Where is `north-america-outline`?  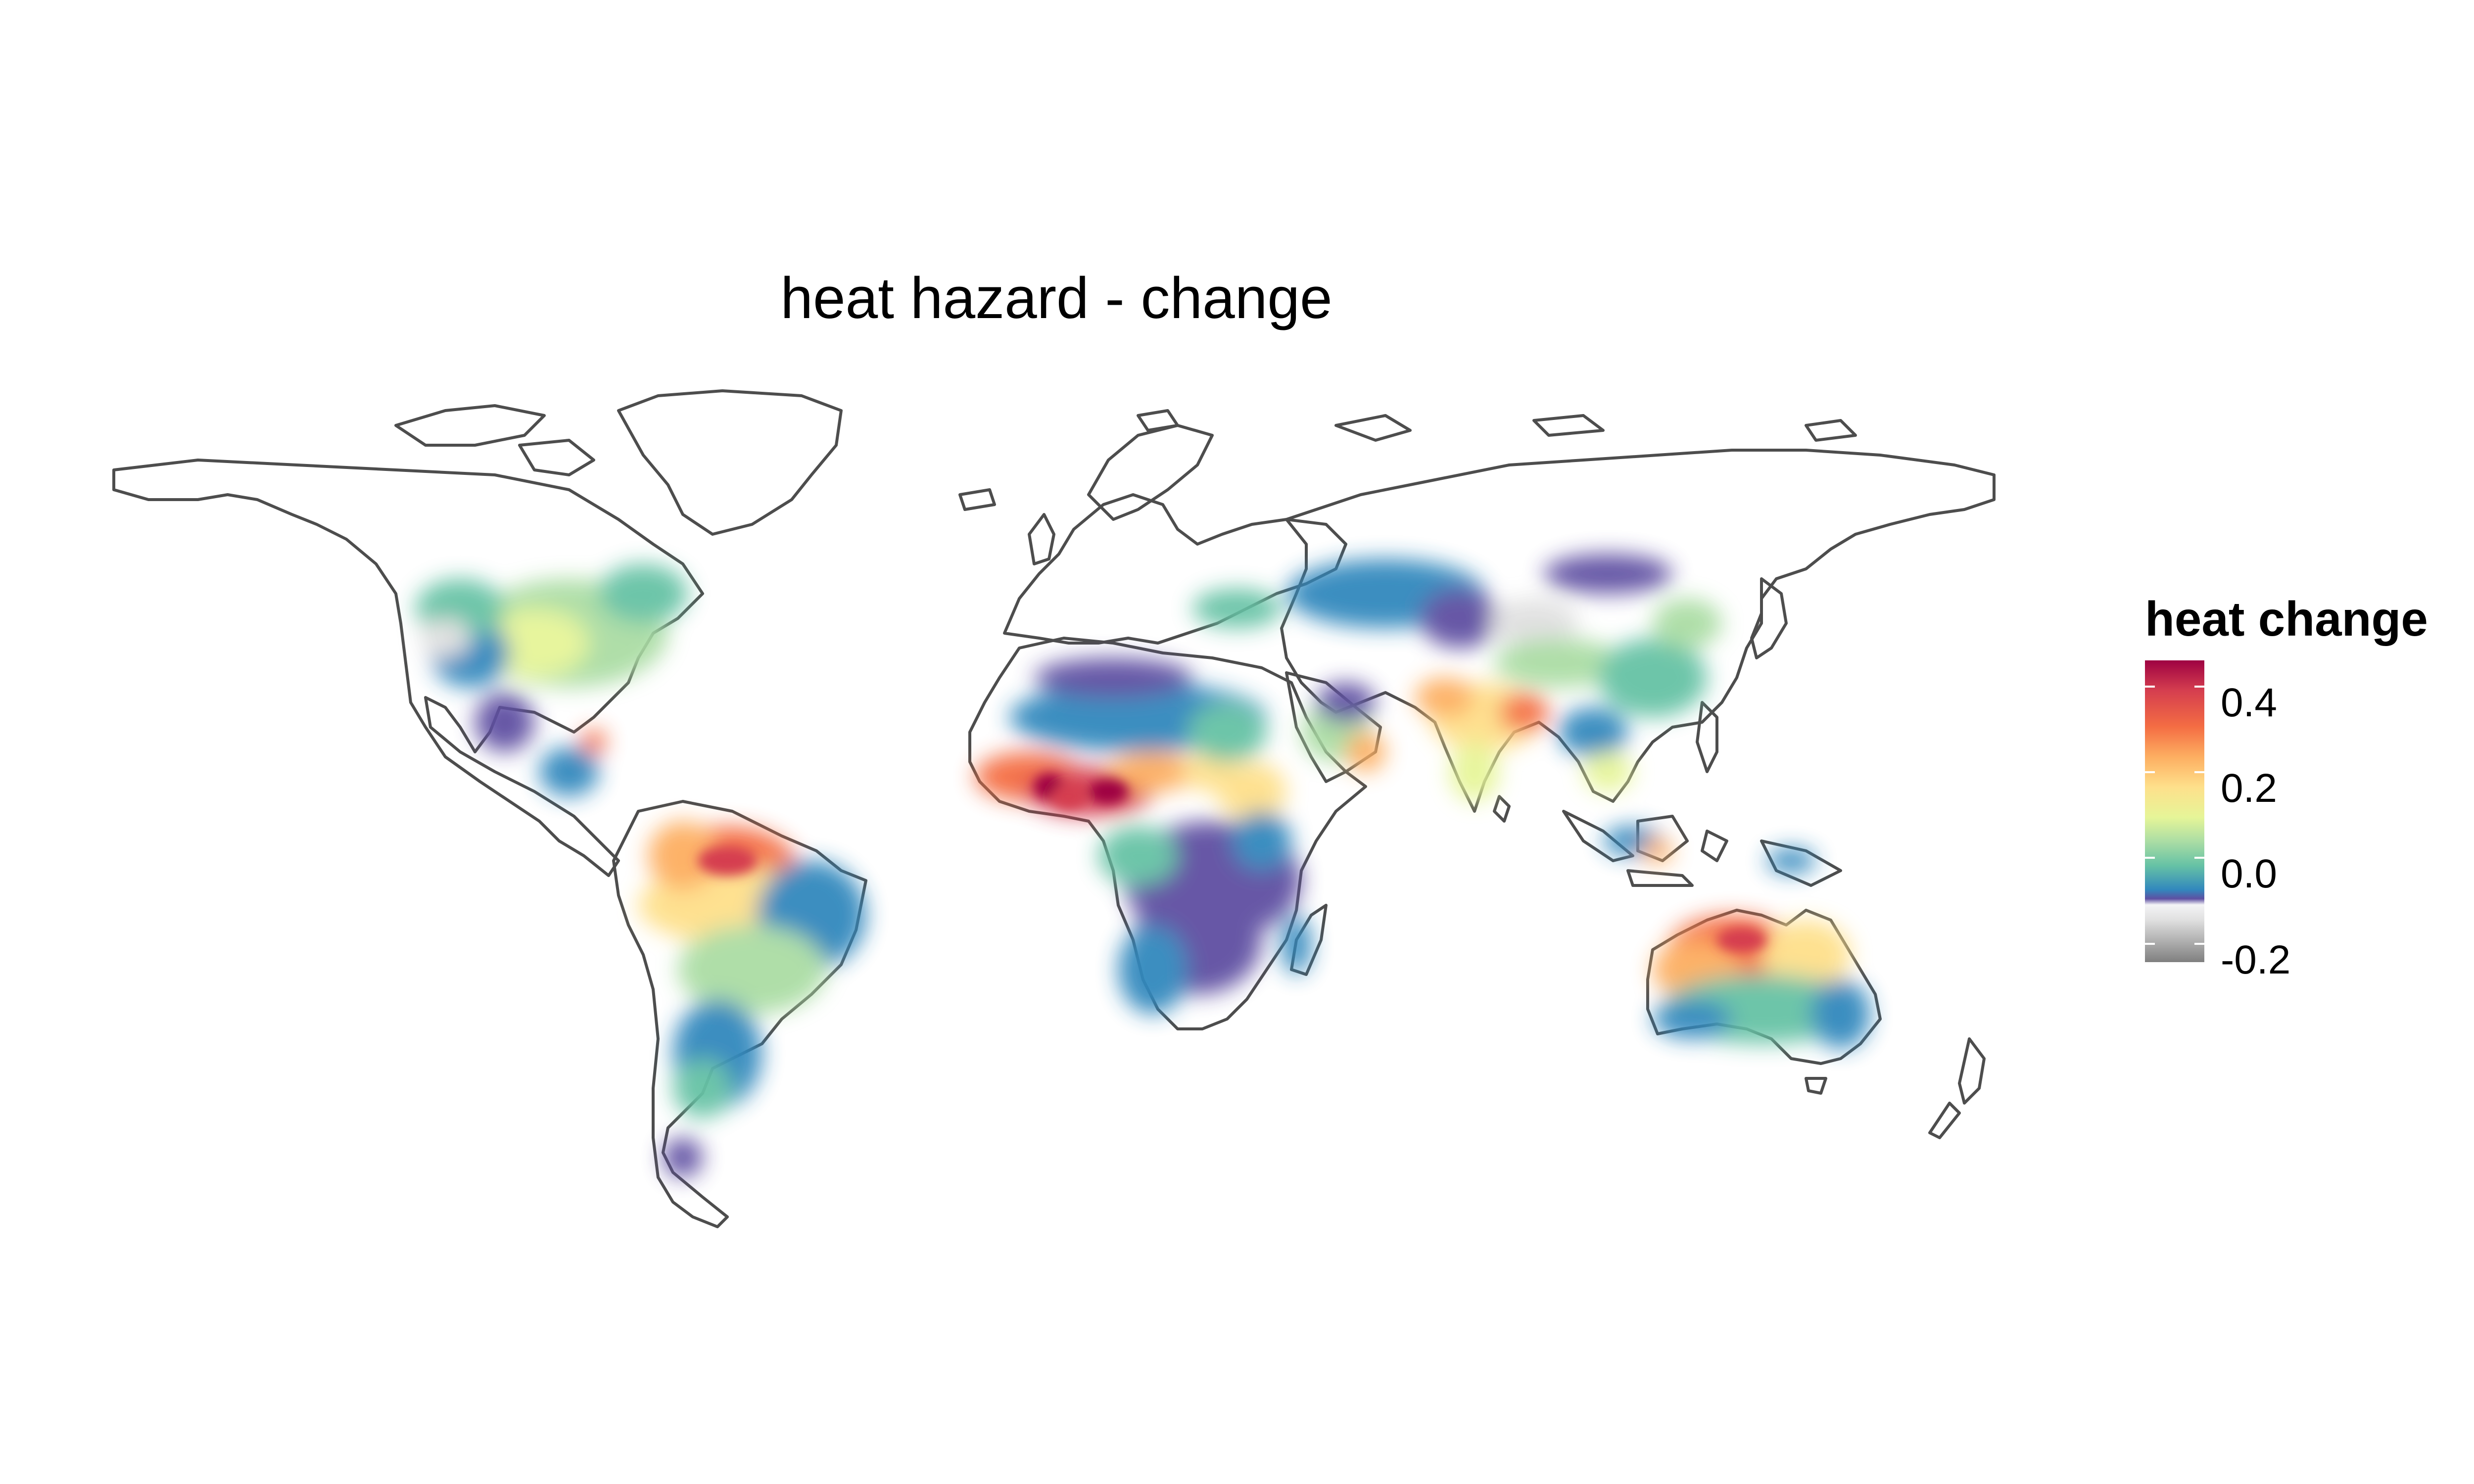 north-america-outline is located at coordinates (408, 668).